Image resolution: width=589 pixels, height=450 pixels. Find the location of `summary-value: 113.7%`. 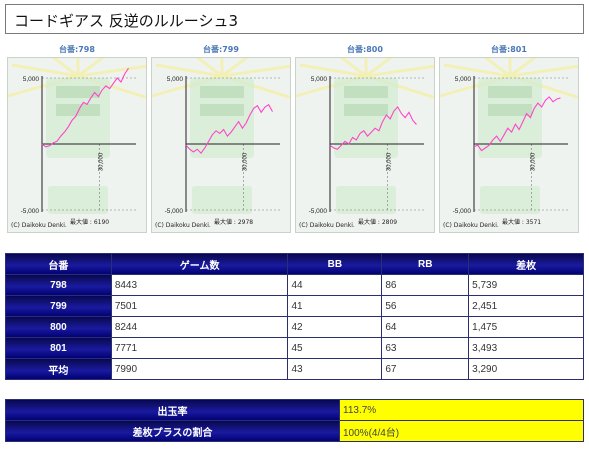

summary-value: 113.7% is located at coordinates (461, 410).